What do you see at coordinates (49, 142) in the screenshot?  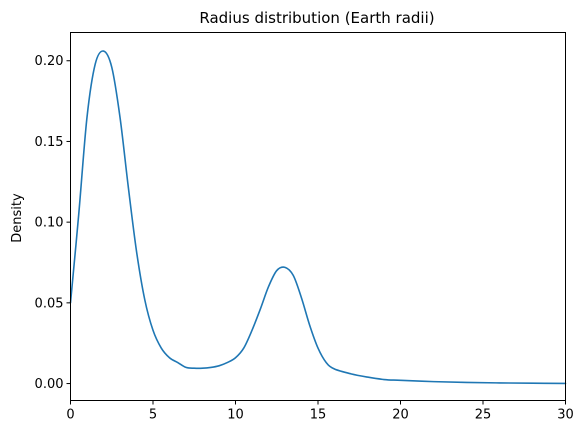 I see `y-tick-label: 0.15` at bounding box center [49, 142].